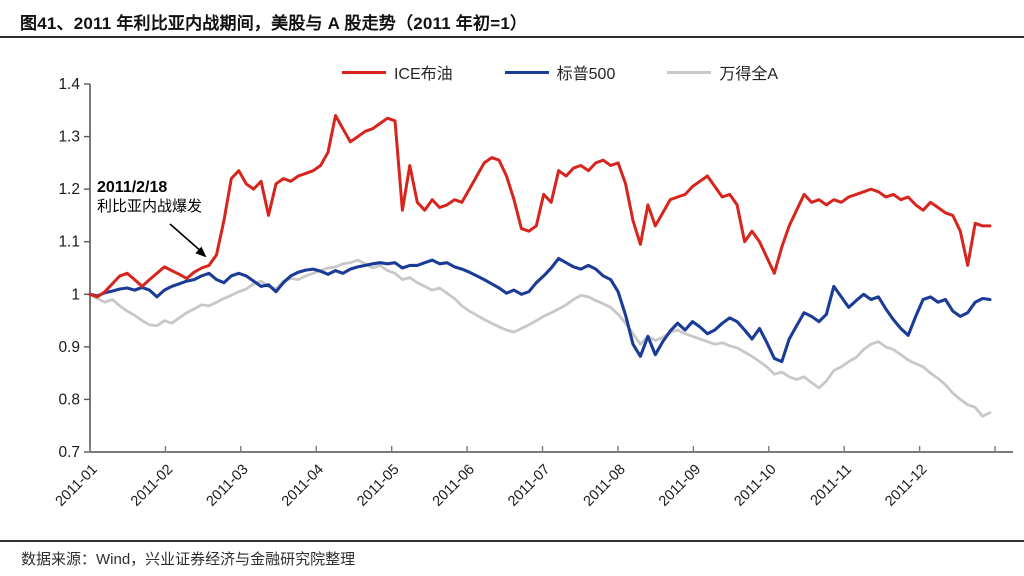 The height and width of the screenshot is (576, 1024). Describe the element at coordinates (689, 72) in the screenshot. I see `legend-line-swatch-gray` at that location.